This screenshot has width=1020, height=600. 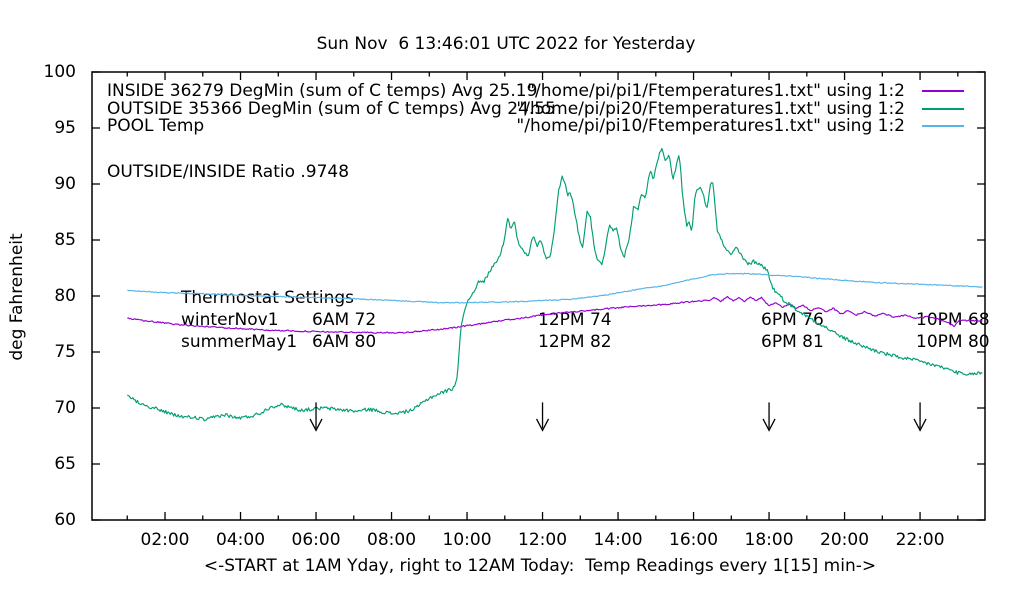 What do you see at coordinates (65, 296) in the screenshot?
I see `y-tick-label: 80` at bounding box center [65, 296].